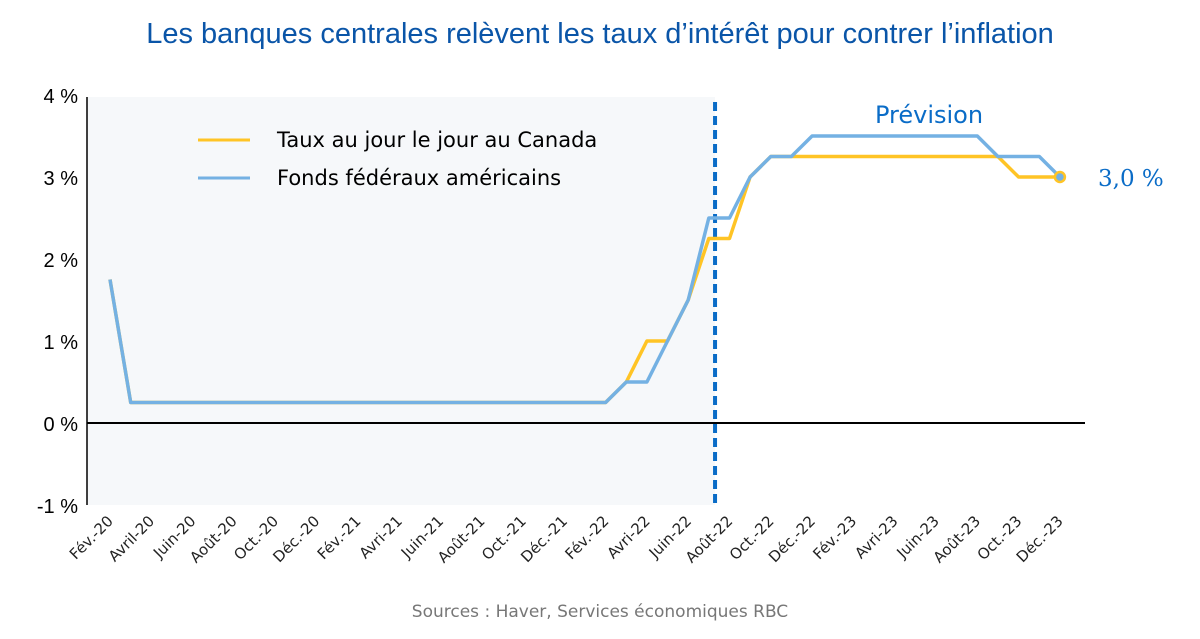  Describe the element at coordinates (586, 537) in the screenshot. I see `x-tick-label: Fév.-22` at that location.